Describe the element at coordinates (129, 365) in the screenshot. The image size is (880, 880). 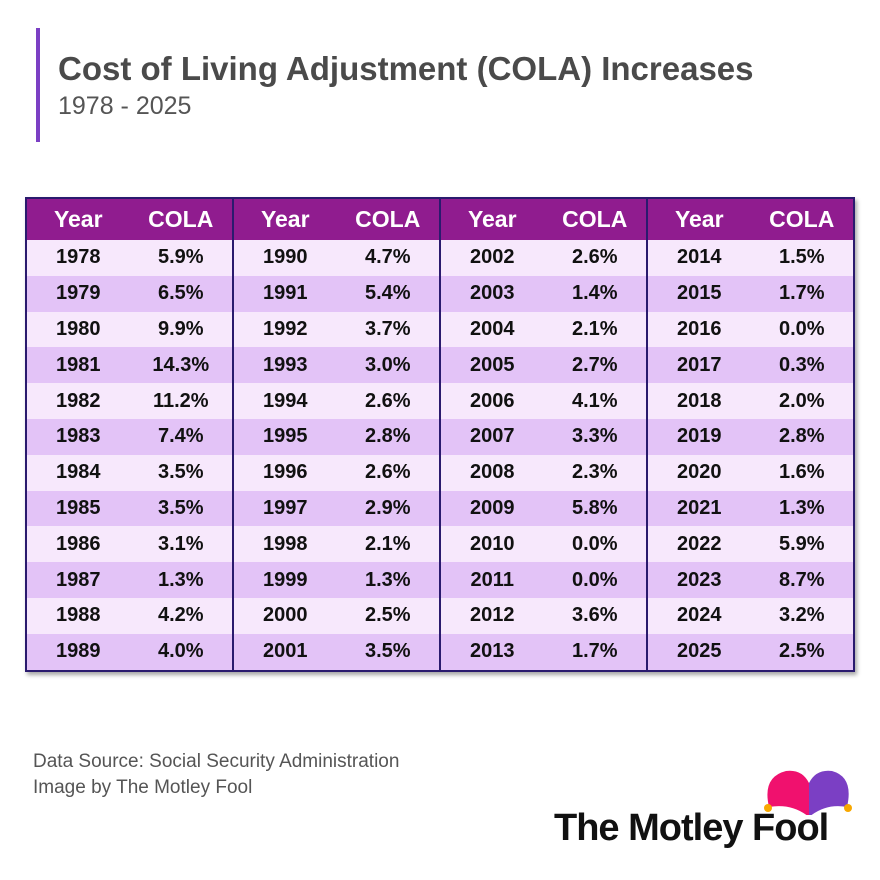
I see `table-row: 1981 14.3%` at that location.